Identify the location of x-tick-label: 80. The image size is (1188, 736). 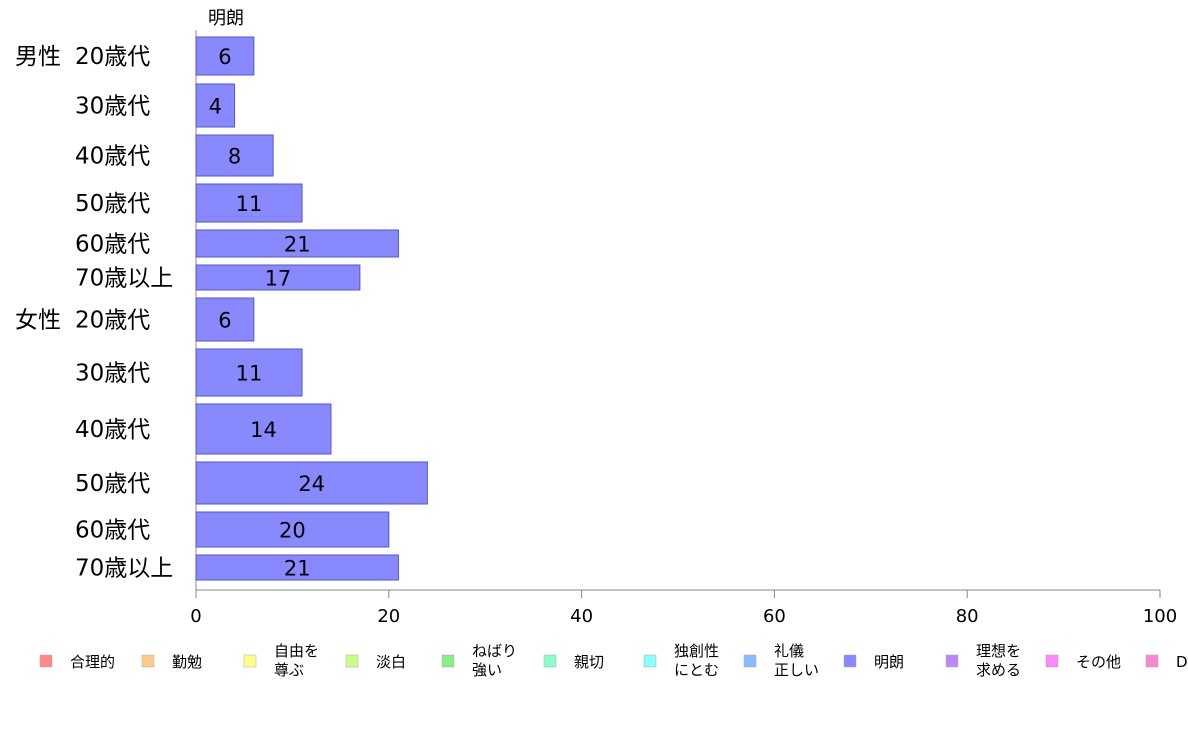
(967, 616).